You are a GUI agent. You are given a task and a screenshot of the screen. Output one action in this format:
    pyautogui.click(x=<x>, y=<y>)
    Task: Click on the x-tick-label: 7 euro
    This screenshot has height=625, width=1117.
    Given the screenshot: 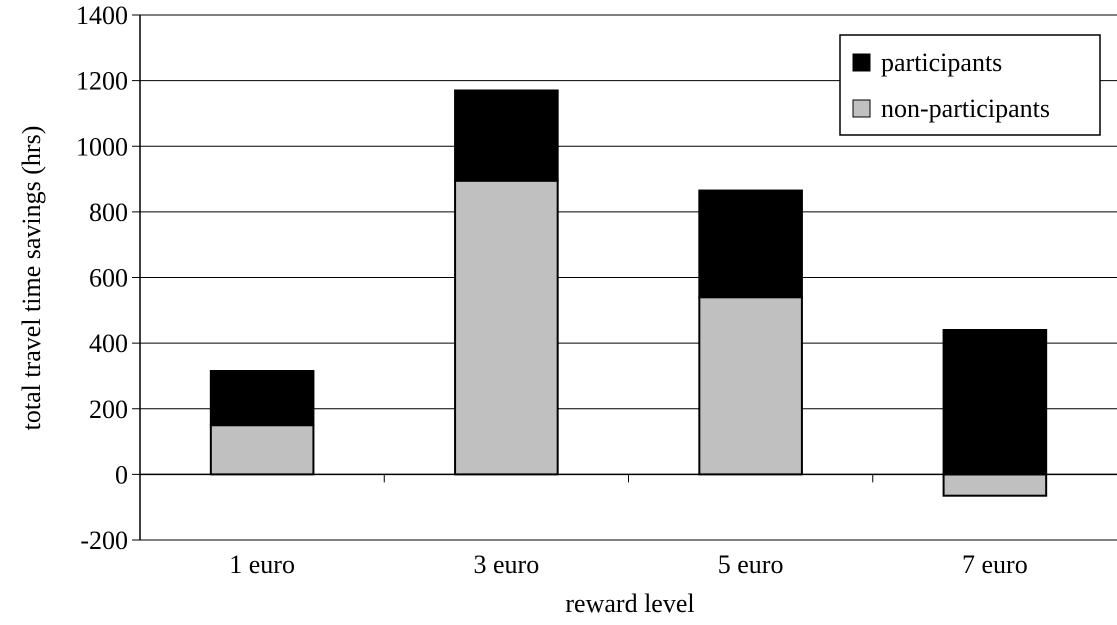 What is the action you would take?
    pyautogui.click(x=995, y=564)
    